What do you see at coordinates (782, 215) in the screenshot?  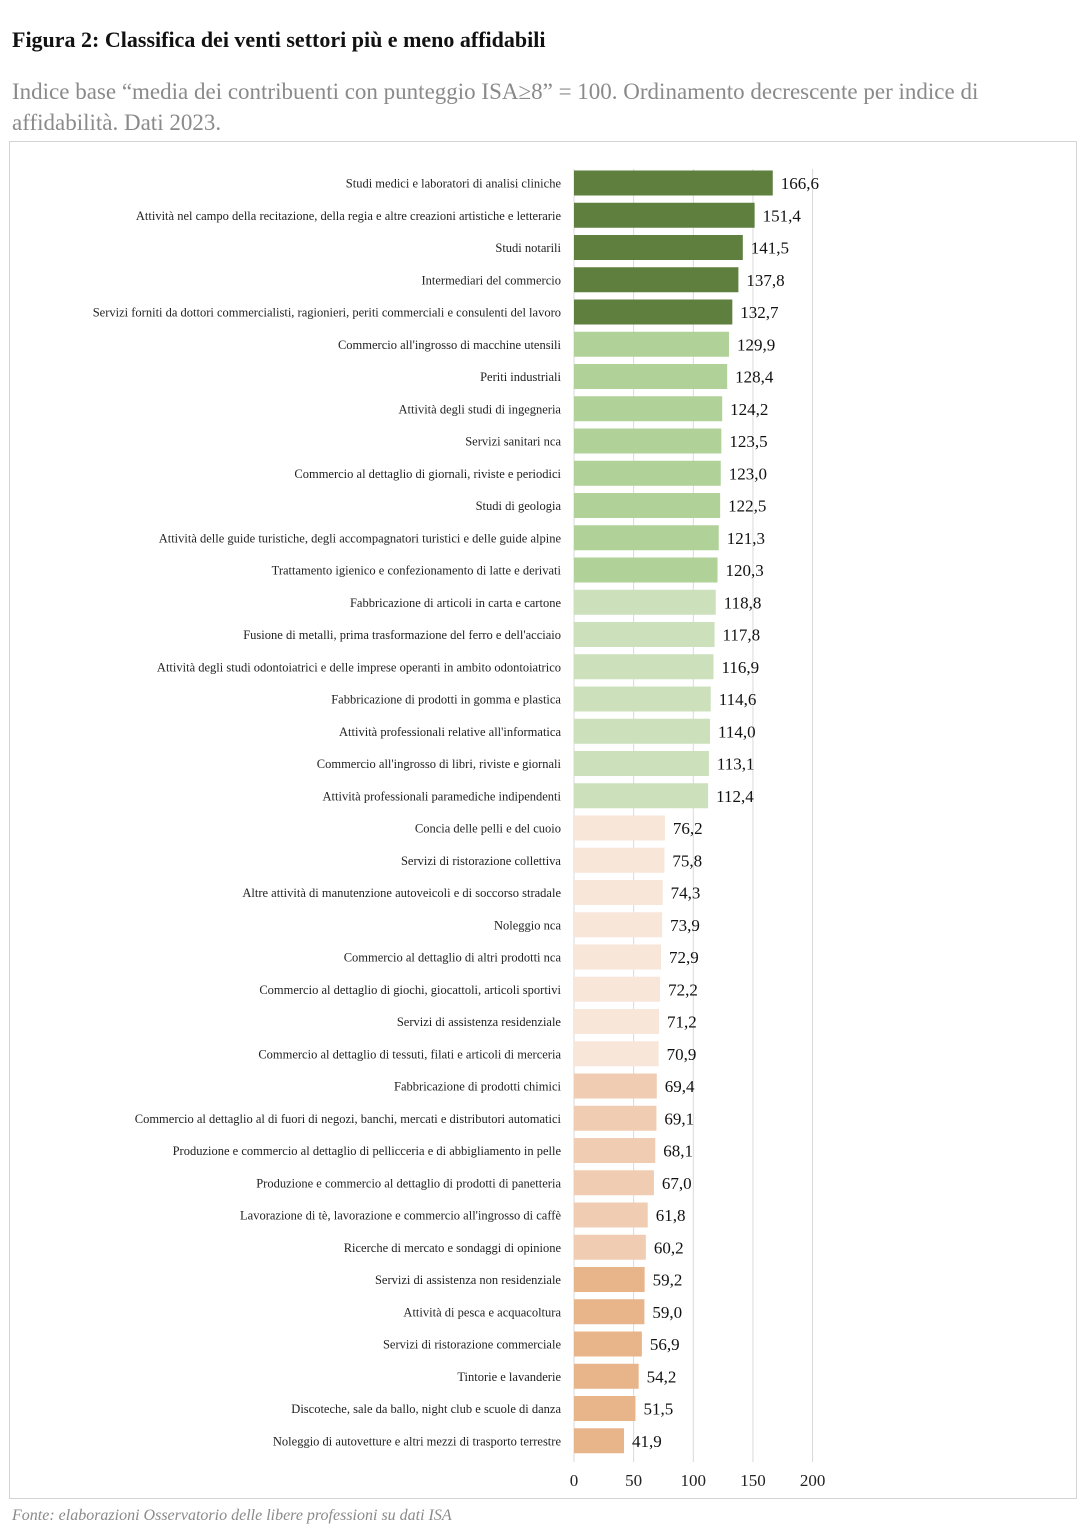 I see `value-label: 151,4` at bounding box center [782, 215].